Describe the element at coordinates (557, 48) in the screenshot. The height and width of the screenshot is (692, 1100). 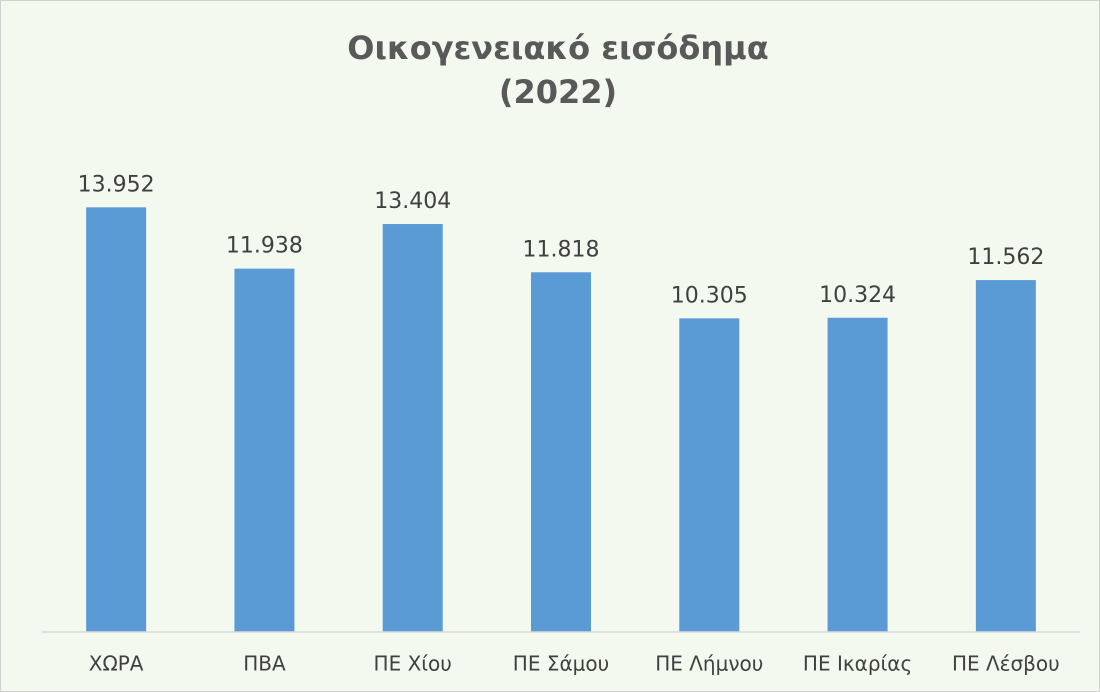
I see `chart-title: Οικογενειακό εισόδημα` at that location.